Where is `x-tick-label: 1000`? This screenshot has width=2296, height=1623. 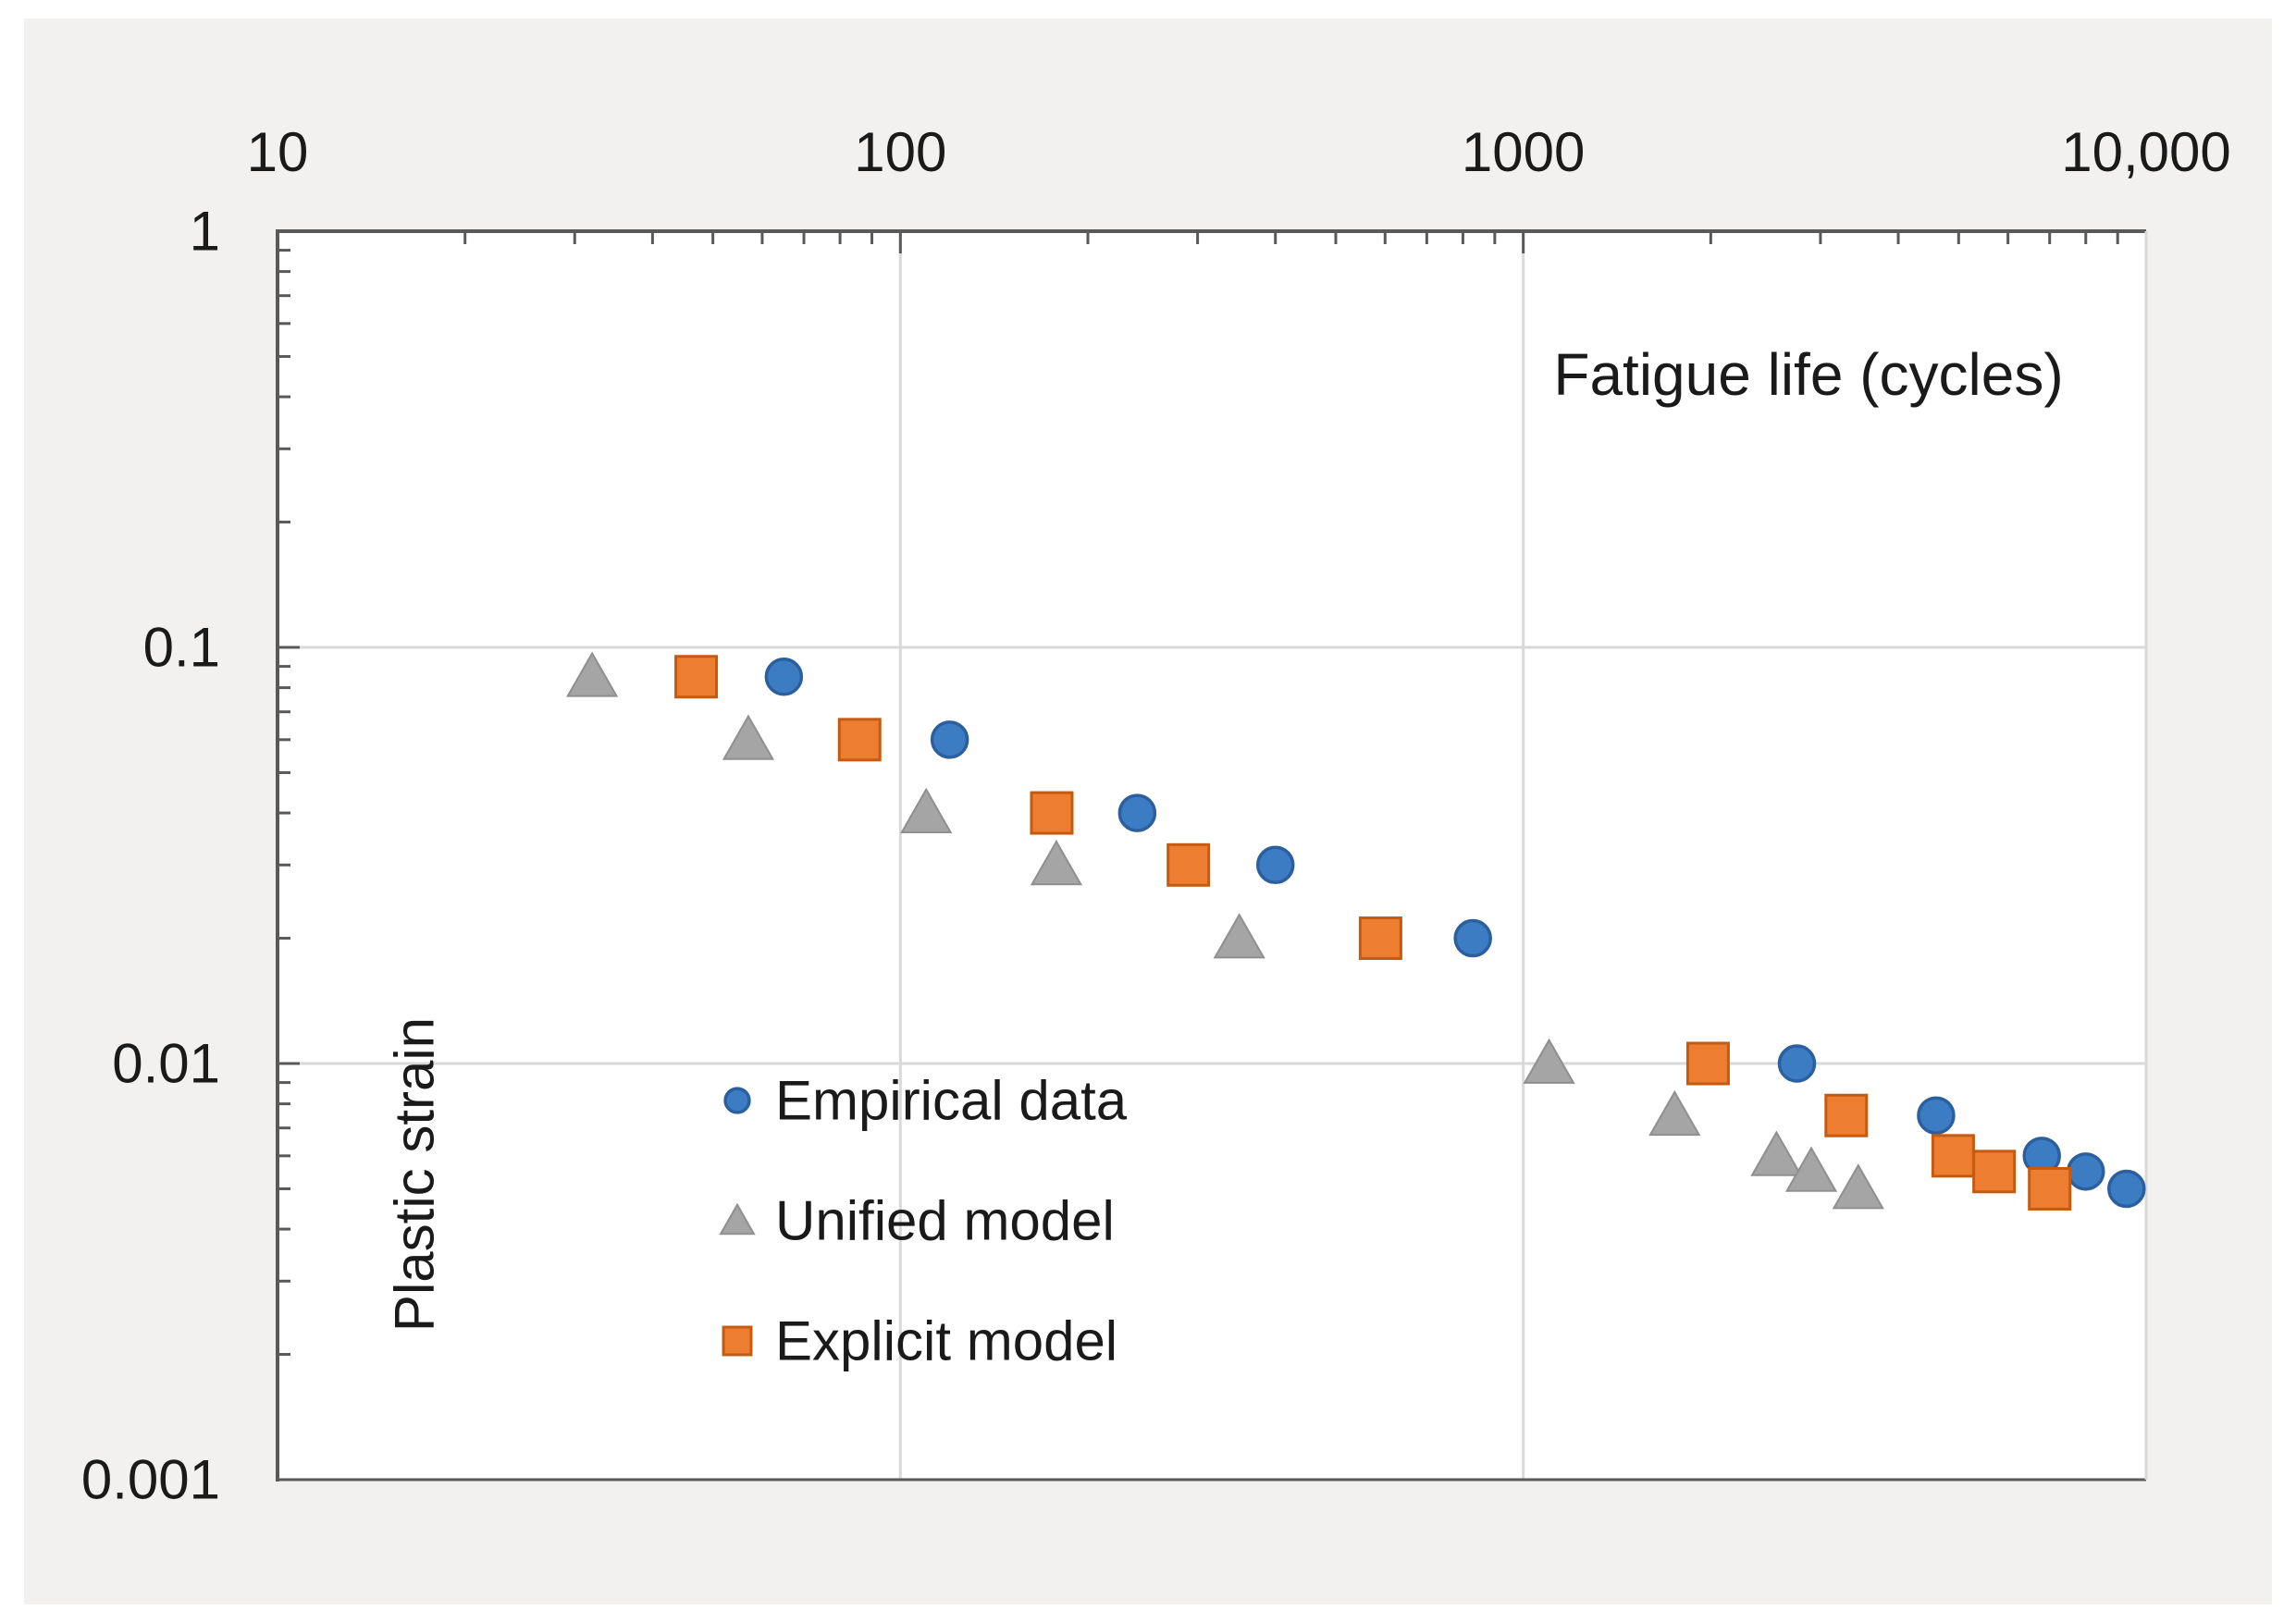
x-tick-label: 1000 is located at coordinates (1523, 152).